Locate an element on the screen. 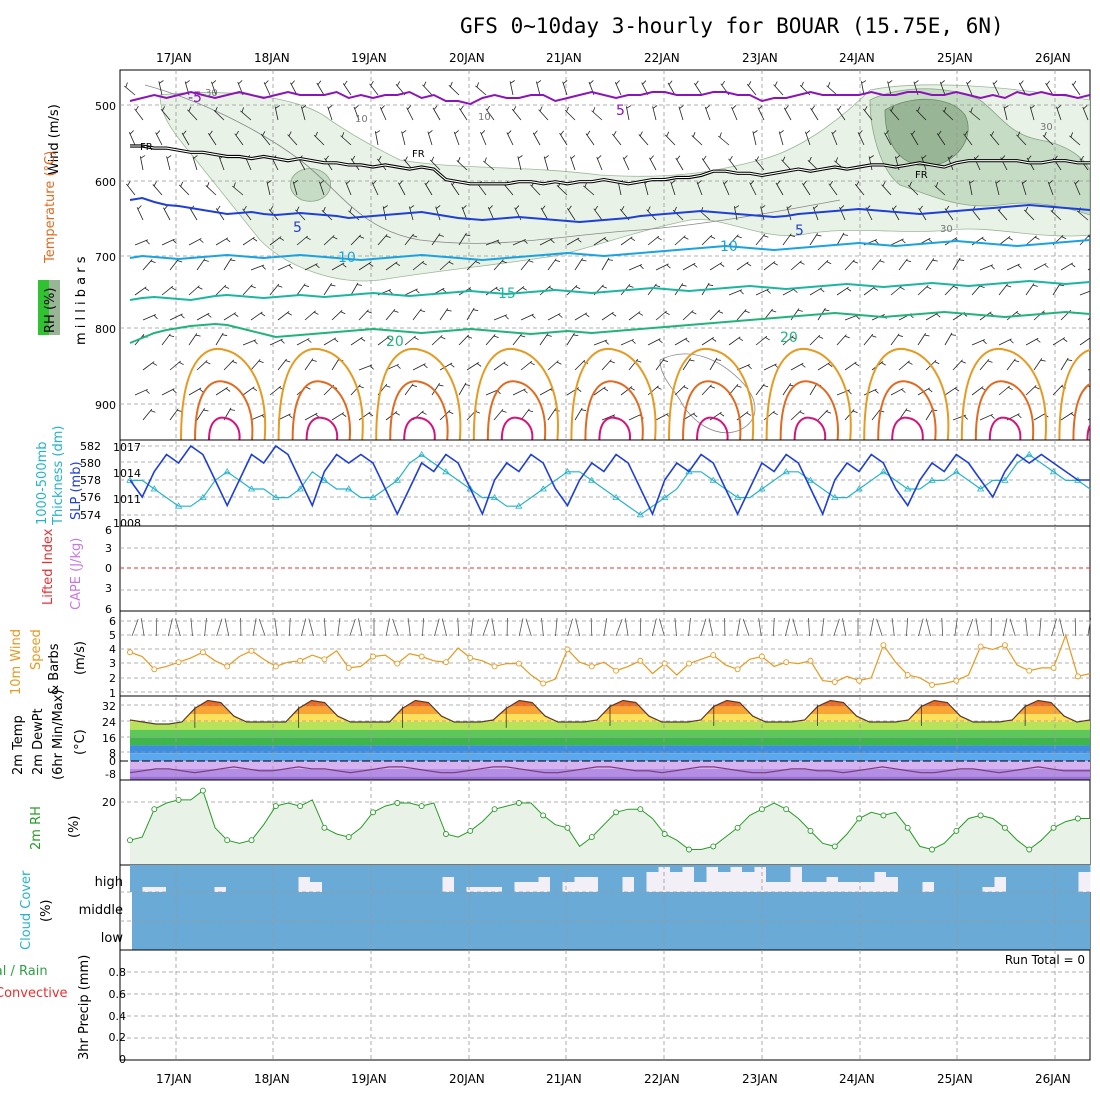 Image resolution: width=1100 pixels, height=1100 pixels. top-date-tick: 26JAN is located at coordinates (1053, 58).